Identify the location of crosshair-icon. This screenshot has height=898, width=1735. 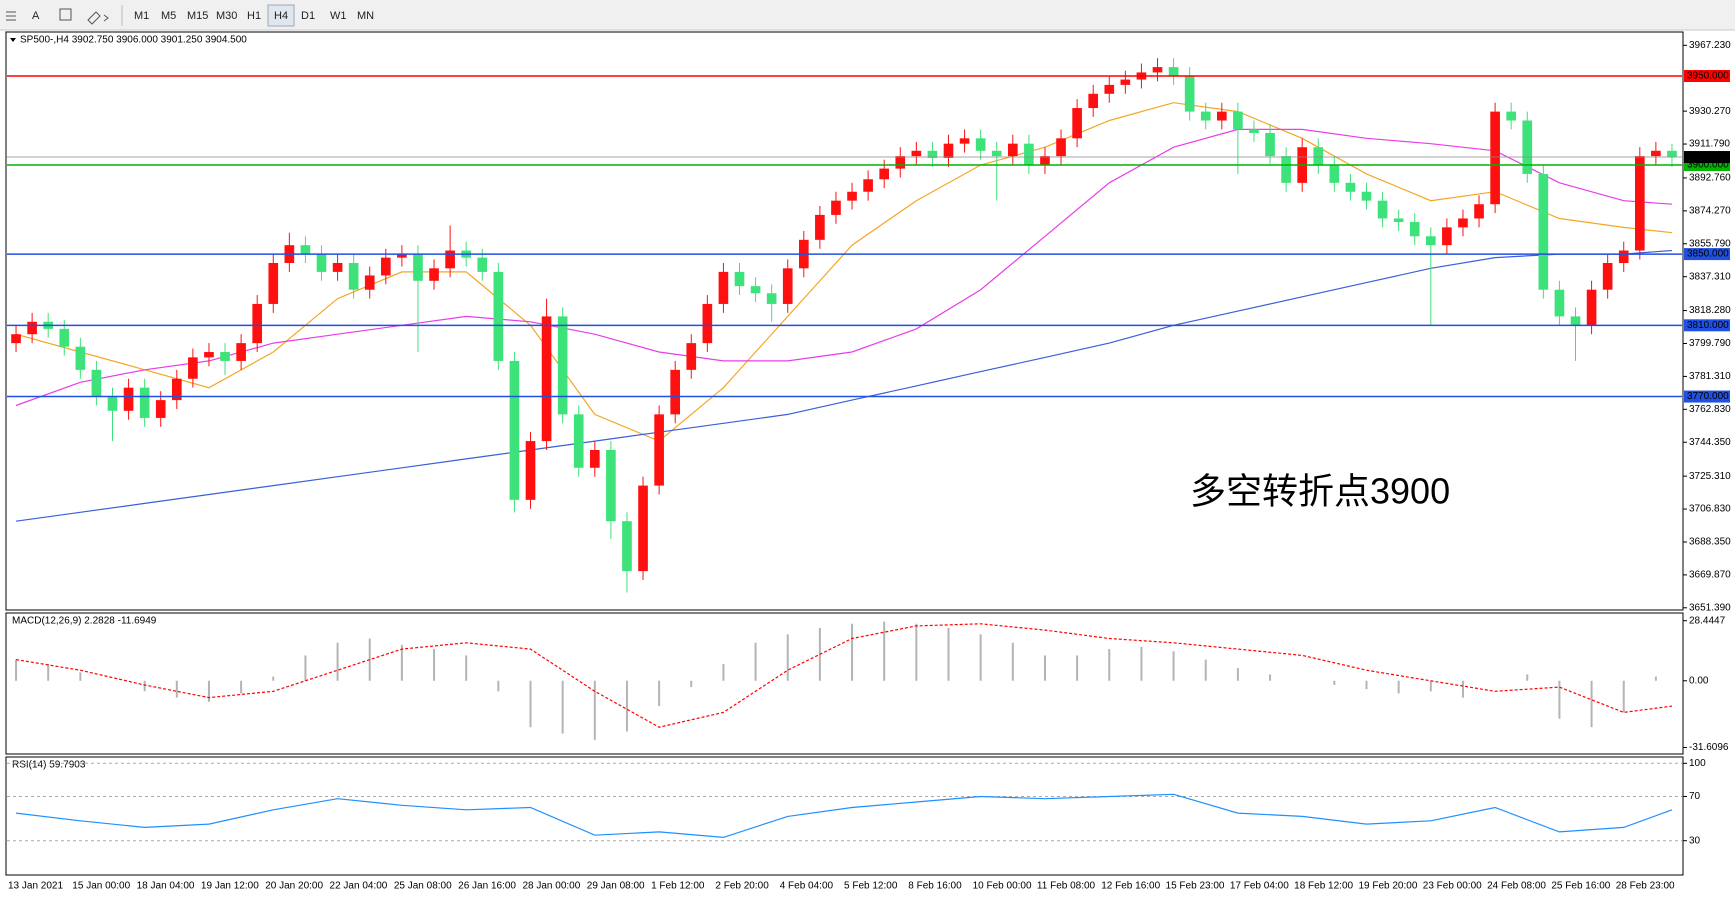
(11, 16).